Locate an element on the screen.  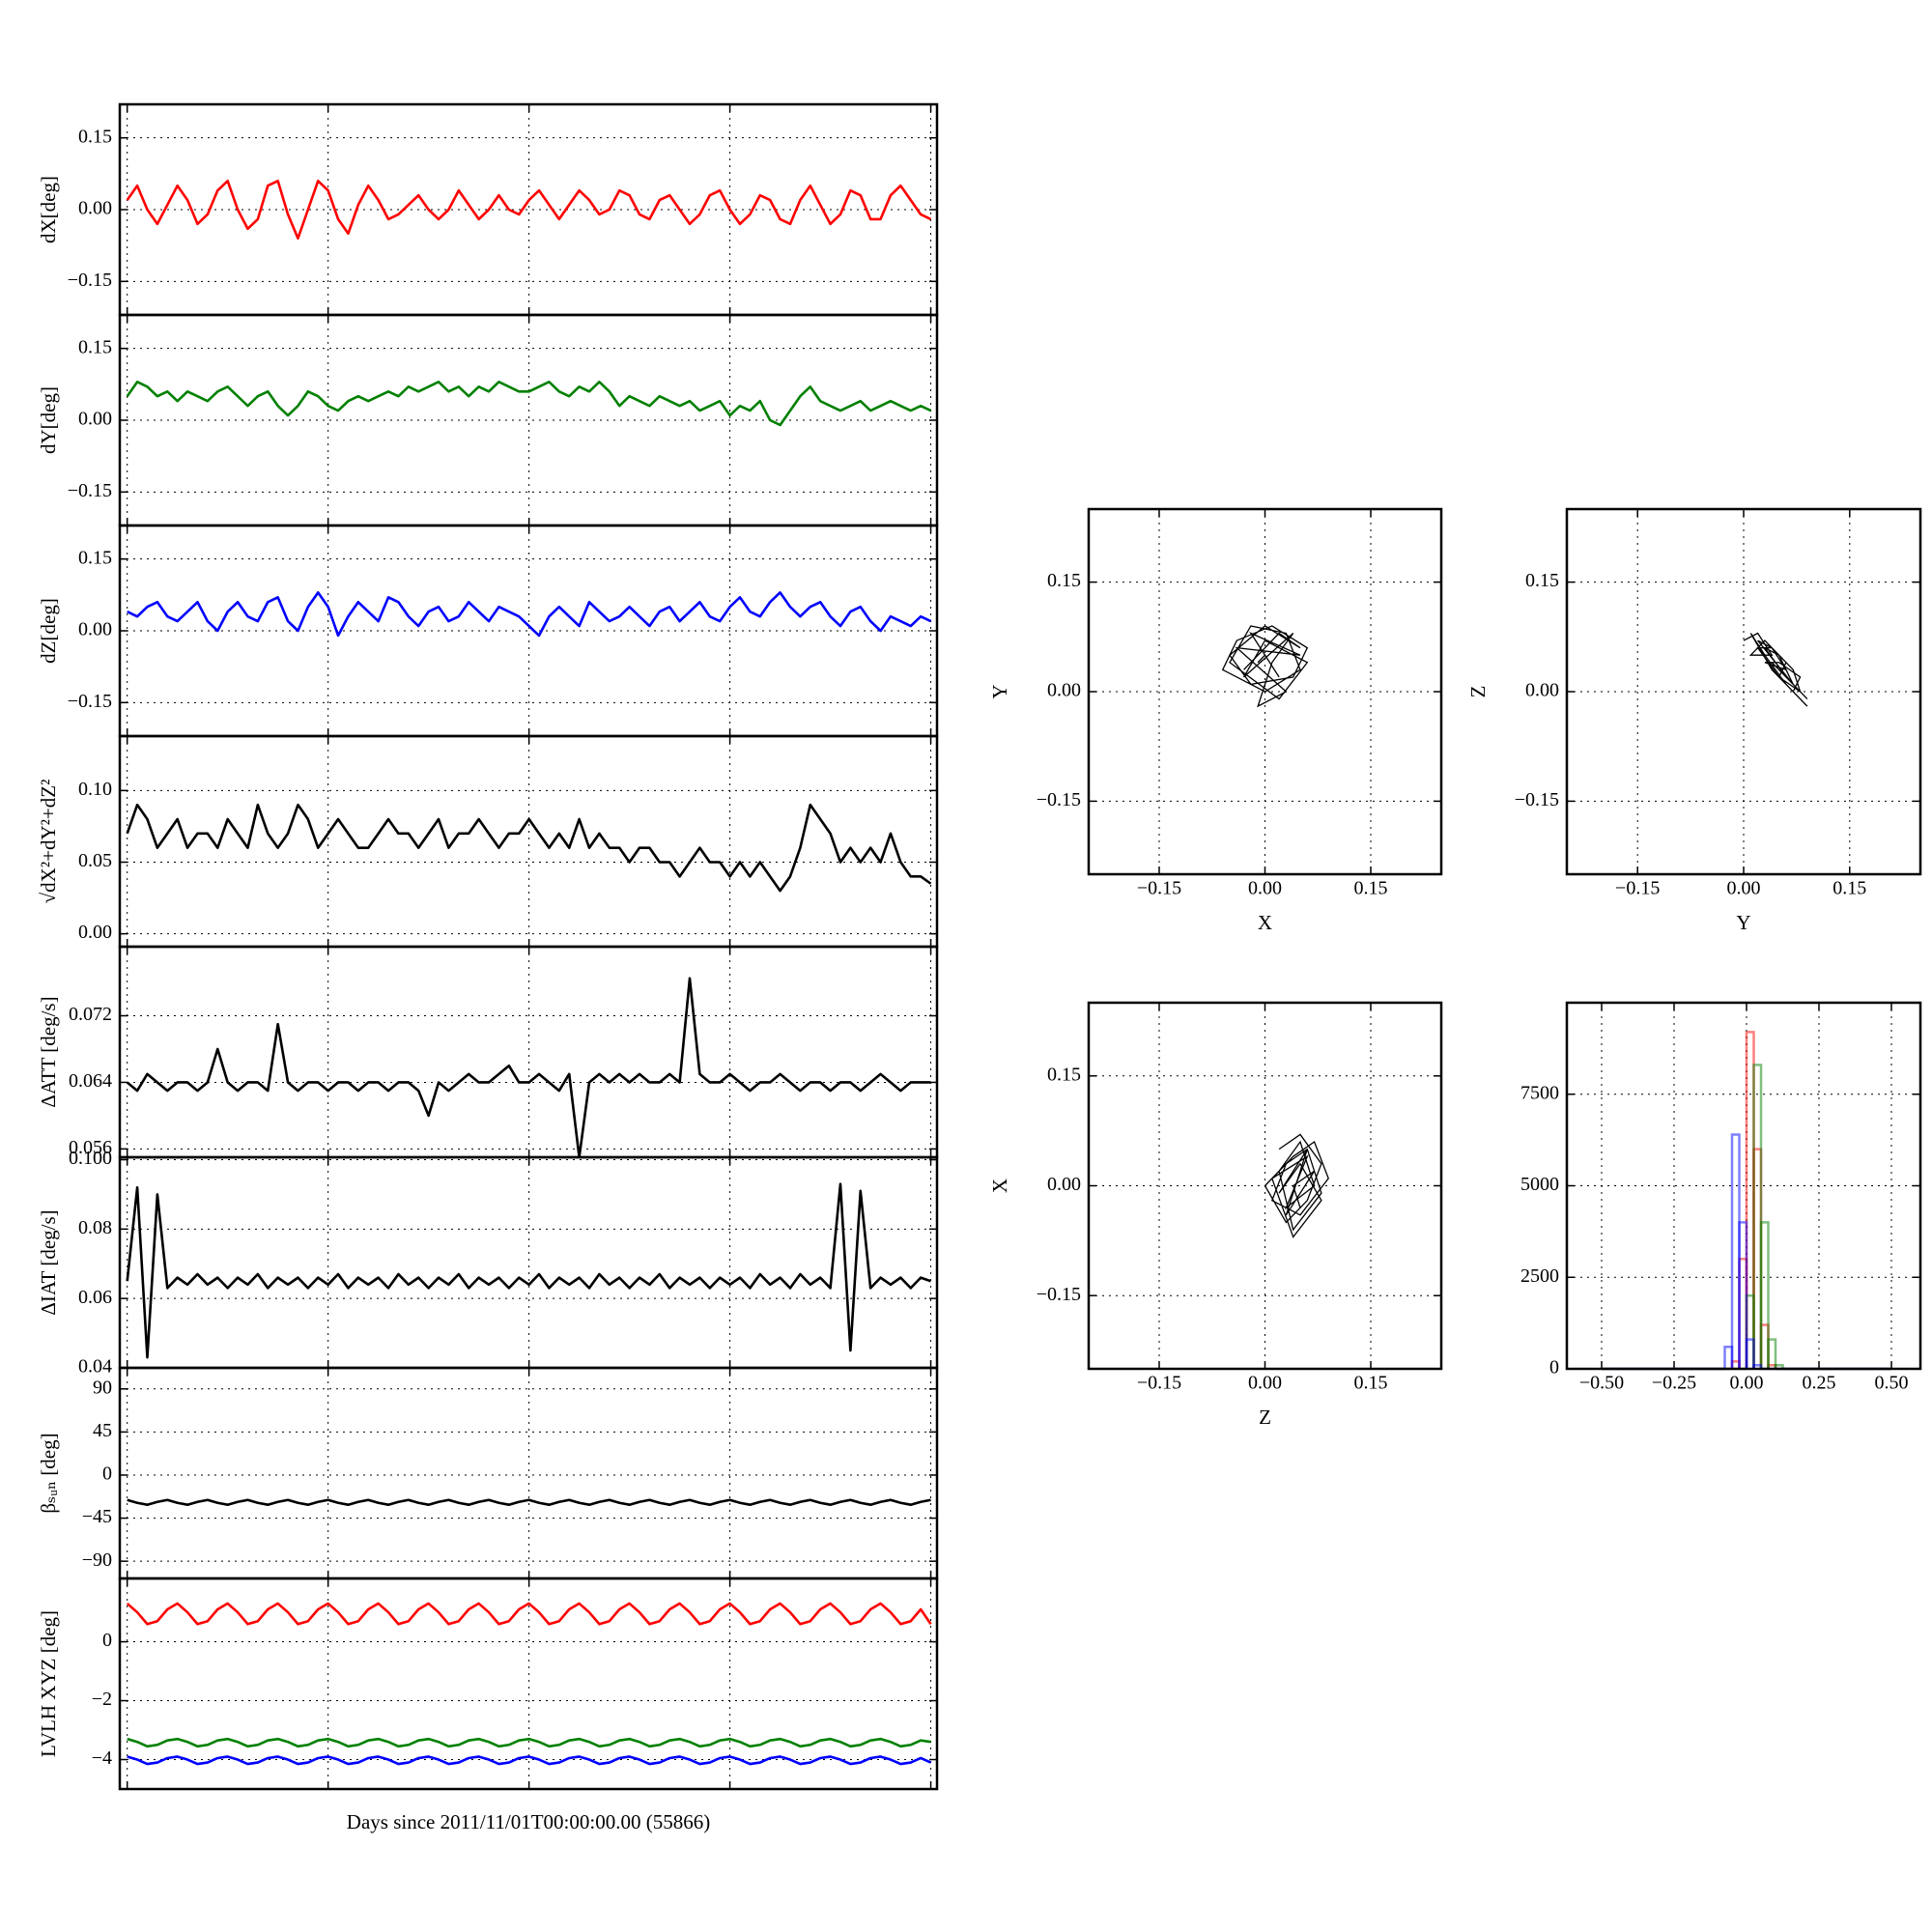
y-axis-label: Z is located at coordinates (1478, 692).